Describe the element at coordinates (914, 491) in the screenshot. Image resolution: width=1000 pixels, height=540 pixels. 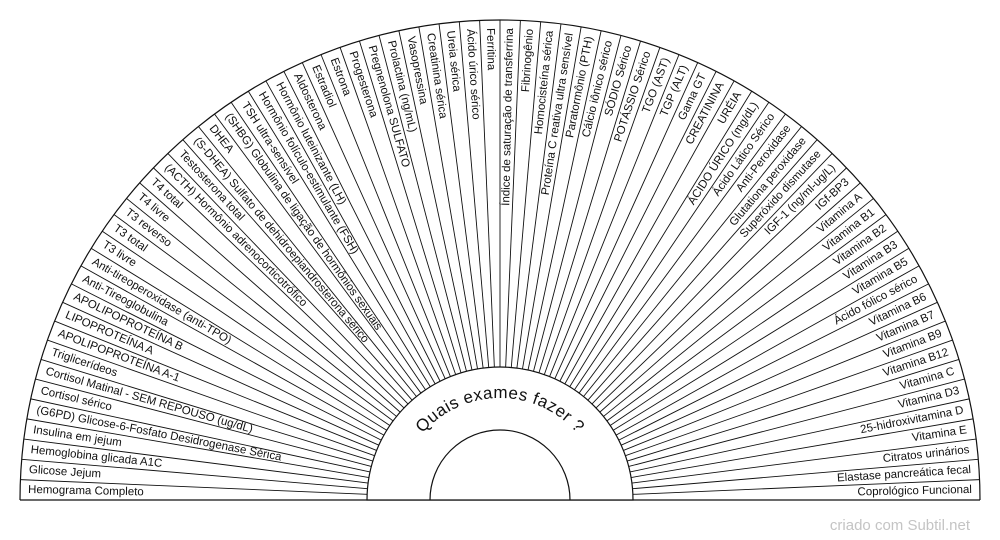
I see `exam-label: Coprológico Funcional` at that location.